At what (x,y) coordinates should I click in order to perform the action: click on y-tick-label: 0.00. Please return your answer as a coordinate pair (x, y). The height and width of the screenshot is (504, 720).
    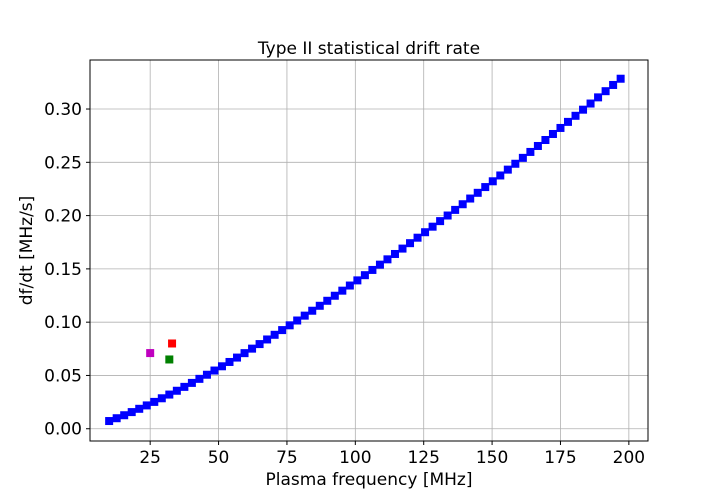
    Looking at the image, I should click on (63, 430).